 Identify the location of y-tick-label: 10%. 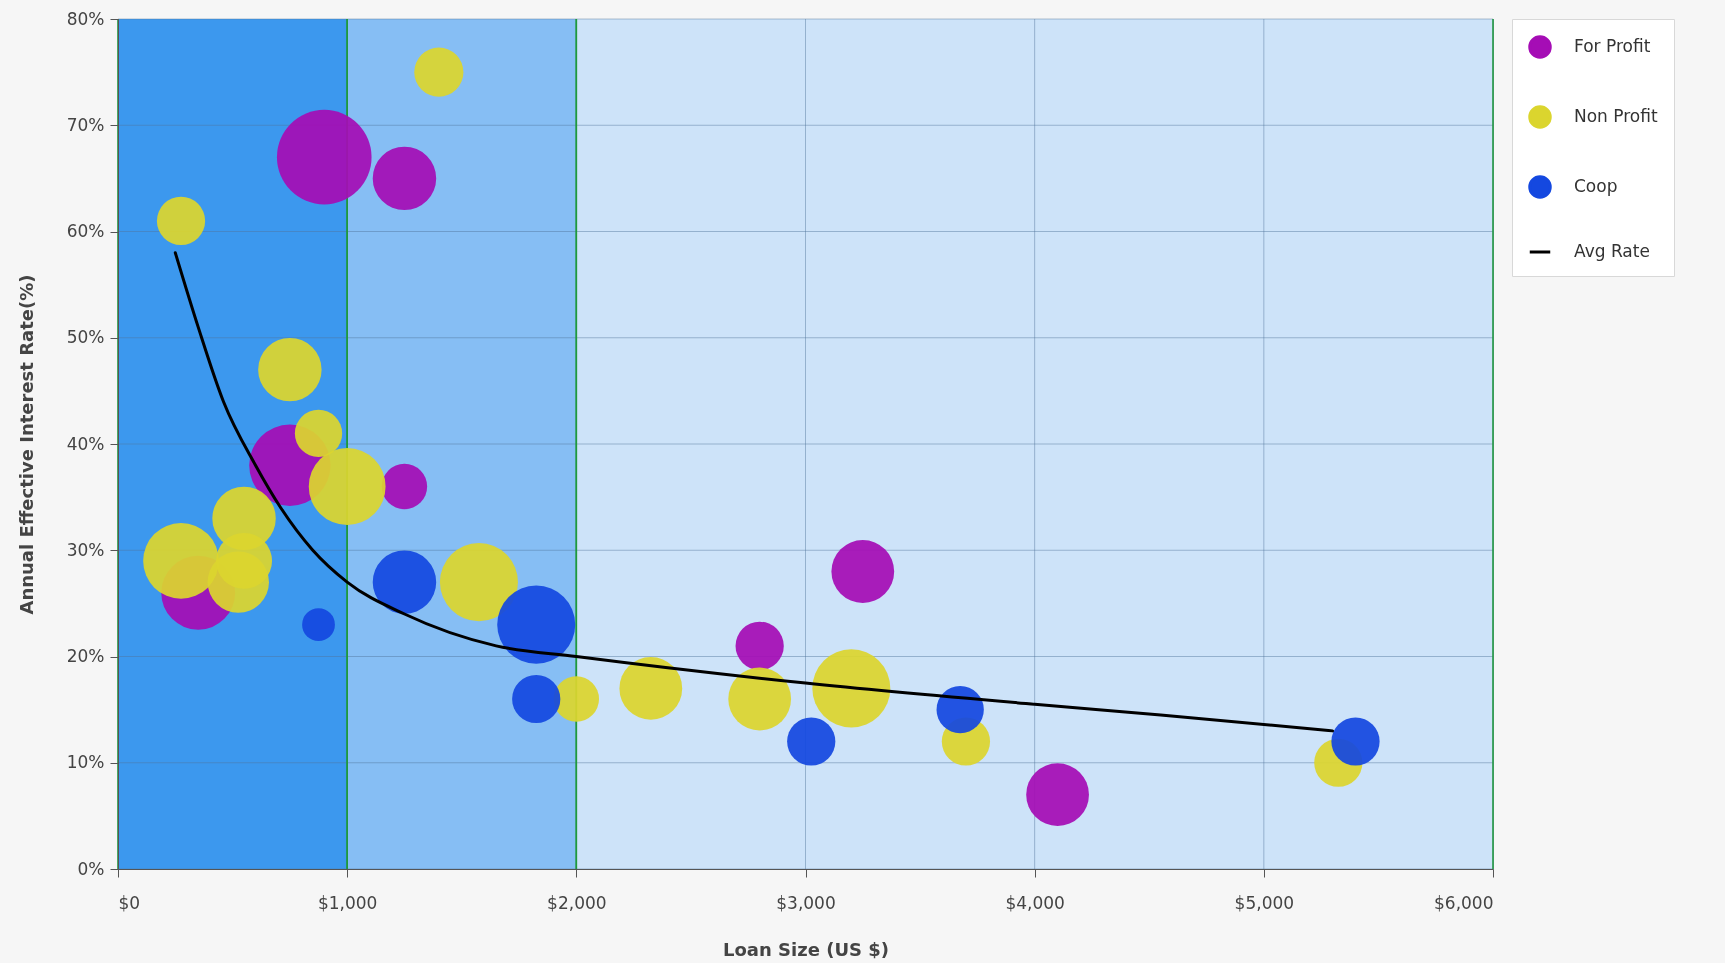
(85, 762).